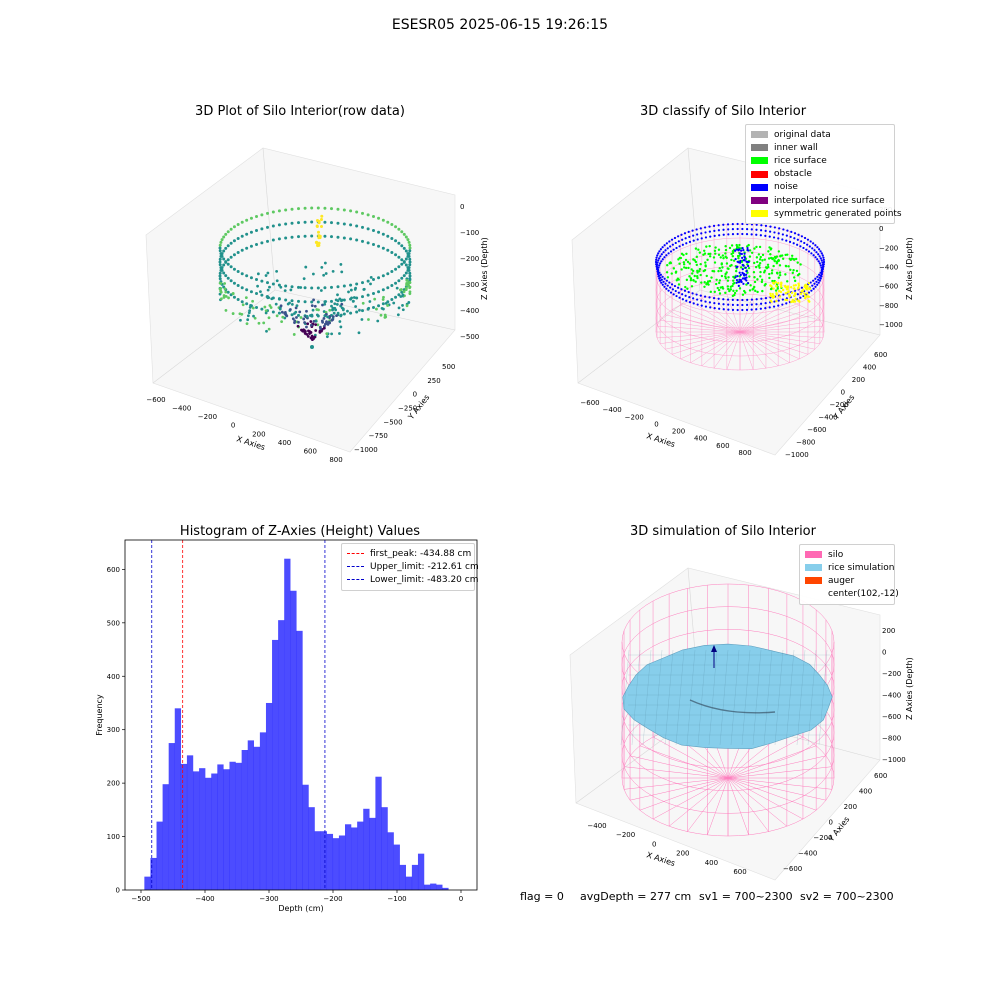 The width and height of the screenshot is (1000, 1000). What do you see at coordinates (469, 337) in the screenshot?
I see `panel1-ztick: −500` at bounding box center [469, 337].